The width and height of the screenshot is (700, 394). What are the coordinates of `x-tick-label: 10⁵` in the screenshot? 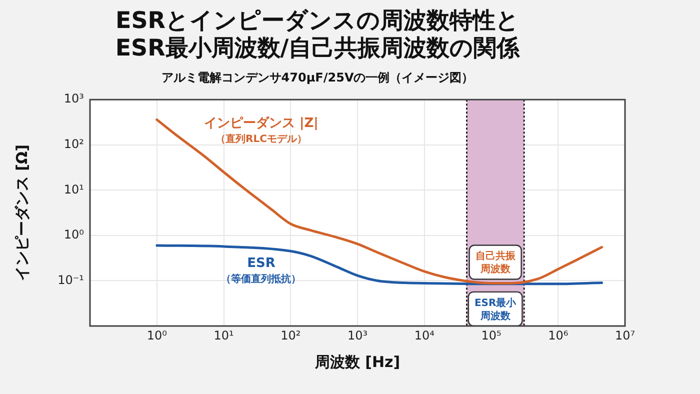 It's located at (491, 335).